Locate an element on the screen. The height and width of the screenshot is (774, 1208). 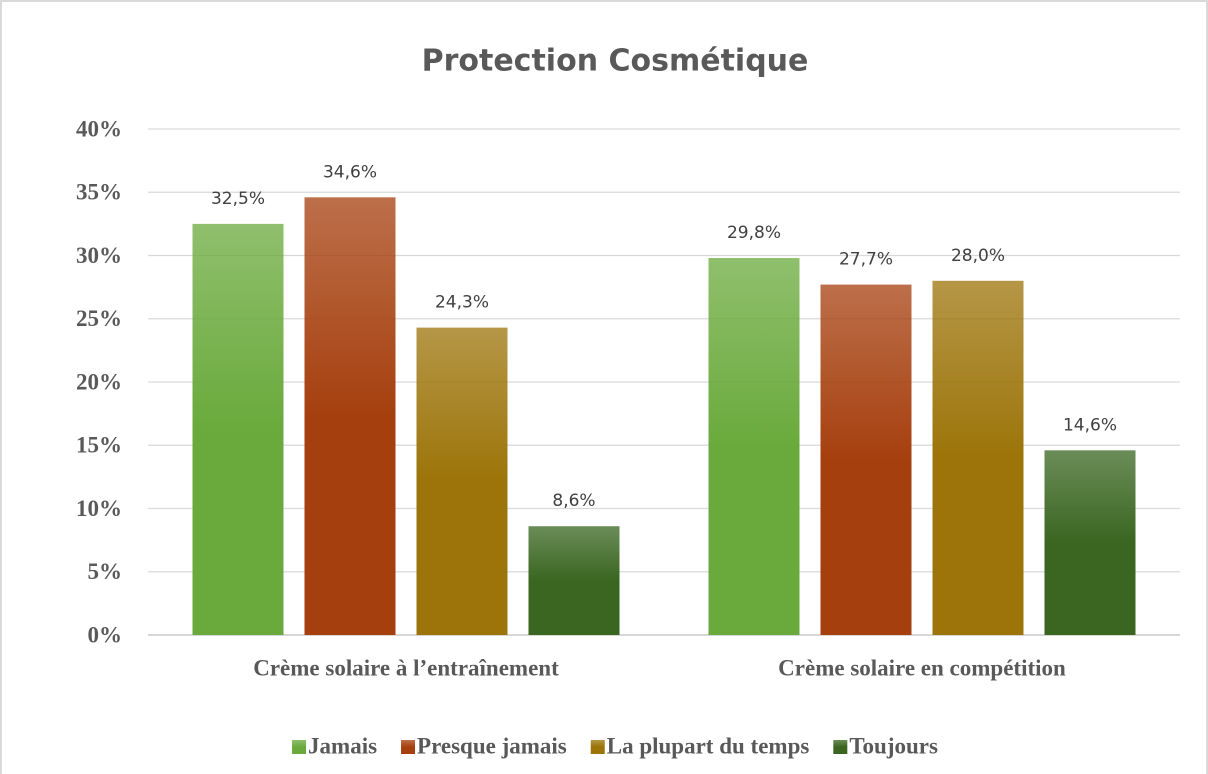
data-label: 27,7% is located at coordinates (866, 260).